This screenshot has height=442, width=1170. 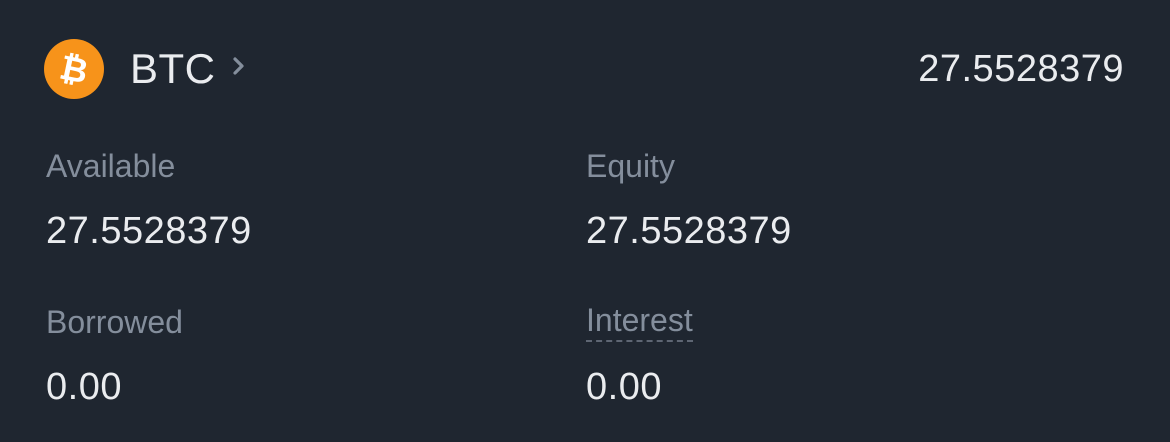 I want to click on interest-field: Interest 0.00, so click(x=639, y=356).